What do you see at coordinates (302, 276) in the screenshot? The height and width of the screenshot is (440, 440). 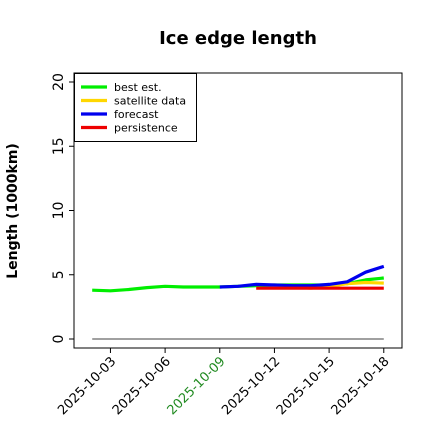 I see `series-line-forecast` at bounding box center [302, 276].